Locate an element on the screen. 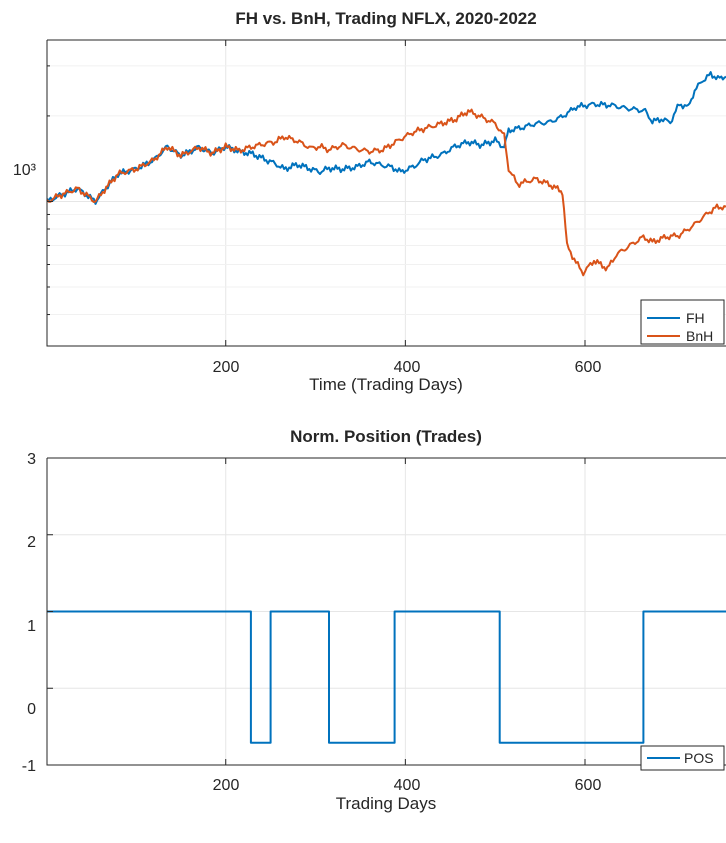 The image size is (726, 843). bottom-x-tick-label: 400 is located at coordinates (407, 785).